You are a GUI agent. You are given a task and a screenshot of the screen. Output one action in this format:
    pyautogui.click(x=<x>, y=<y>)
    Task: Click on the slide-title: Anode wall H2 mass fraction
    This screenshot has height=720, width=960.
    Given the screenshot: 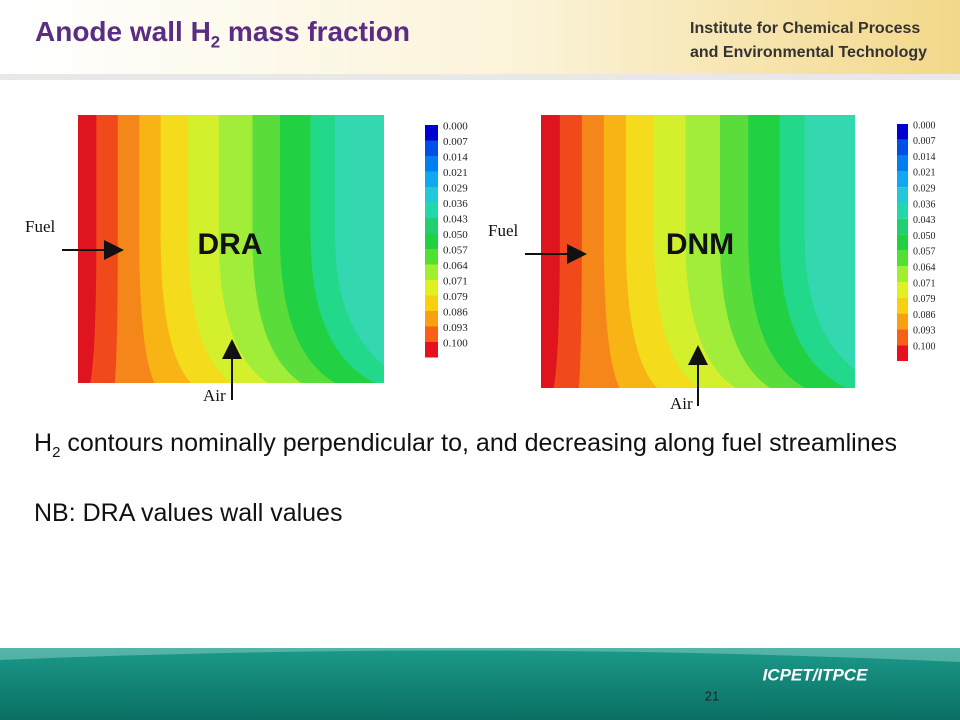 What is the action you would take?
    pyautogui.click(x=222, y=34)
    